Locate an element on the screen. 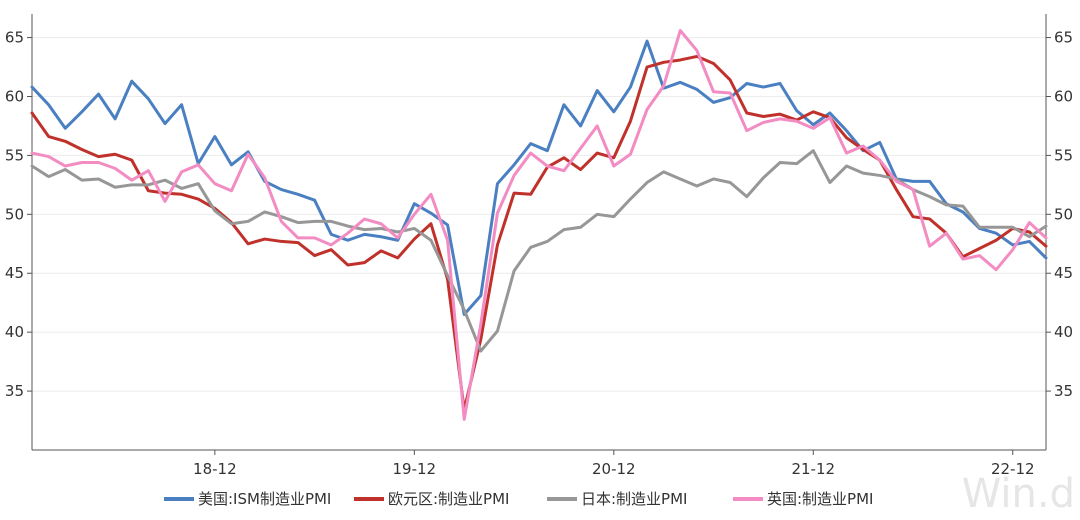 This screenshot has width=1080, height=520. x-tick-label: 21-12 is located at coordinates (813, 469).